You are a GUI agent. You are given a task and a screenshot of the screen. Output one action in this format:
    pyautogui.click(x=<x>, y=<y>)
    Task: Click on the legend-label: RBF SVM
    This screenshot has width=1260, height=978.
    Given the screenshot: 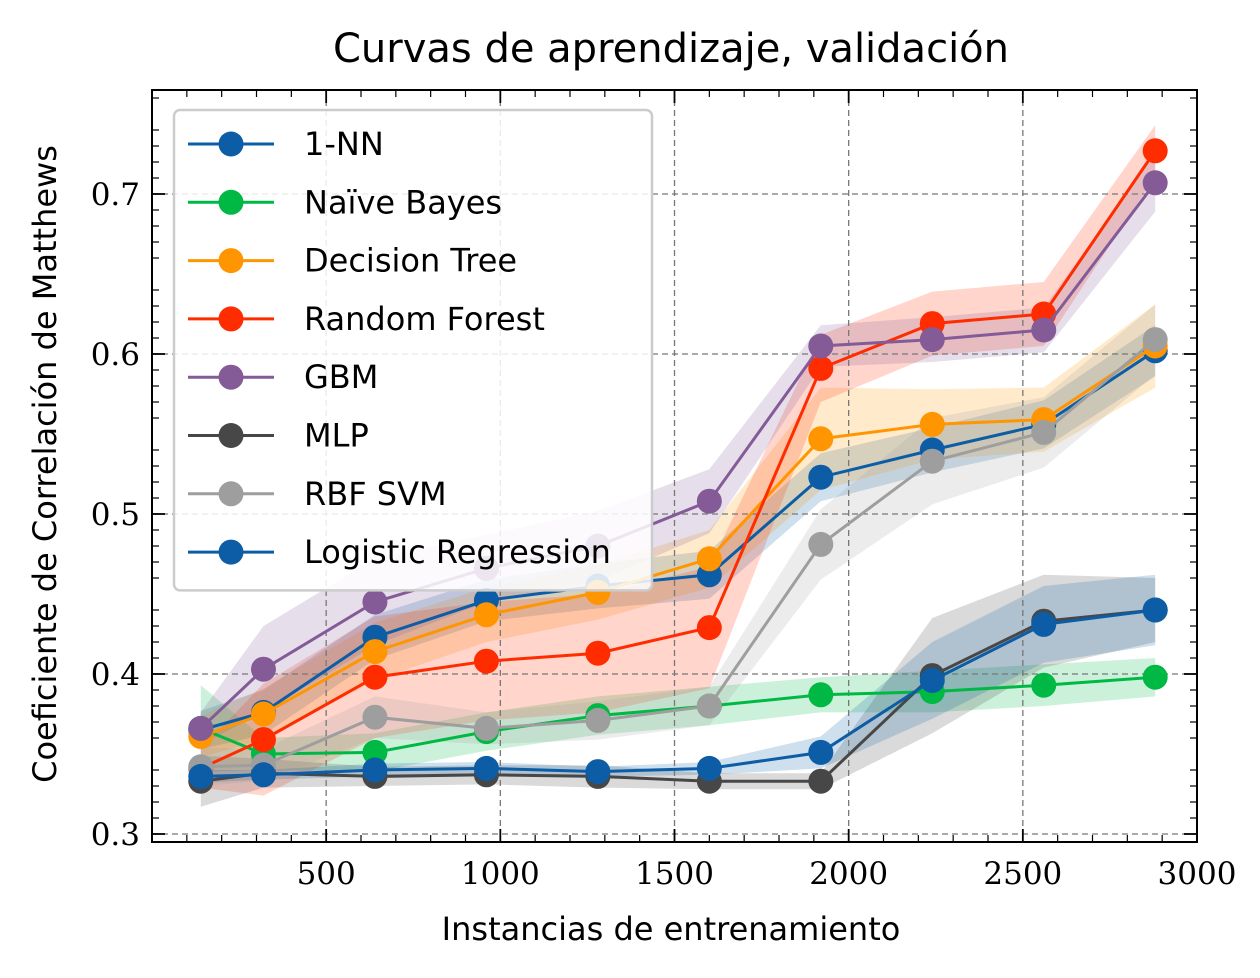 What is the action you would take?
    pyautogui.click(x=375, y=494)
    